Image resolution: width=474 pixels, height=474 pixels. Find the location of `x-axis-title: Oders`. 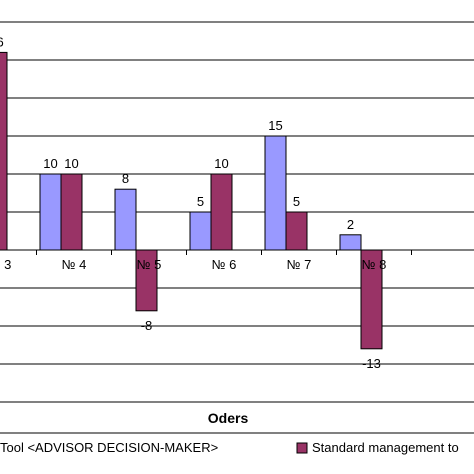

x-axis-title: Oders is located at coordinates (228, 418).